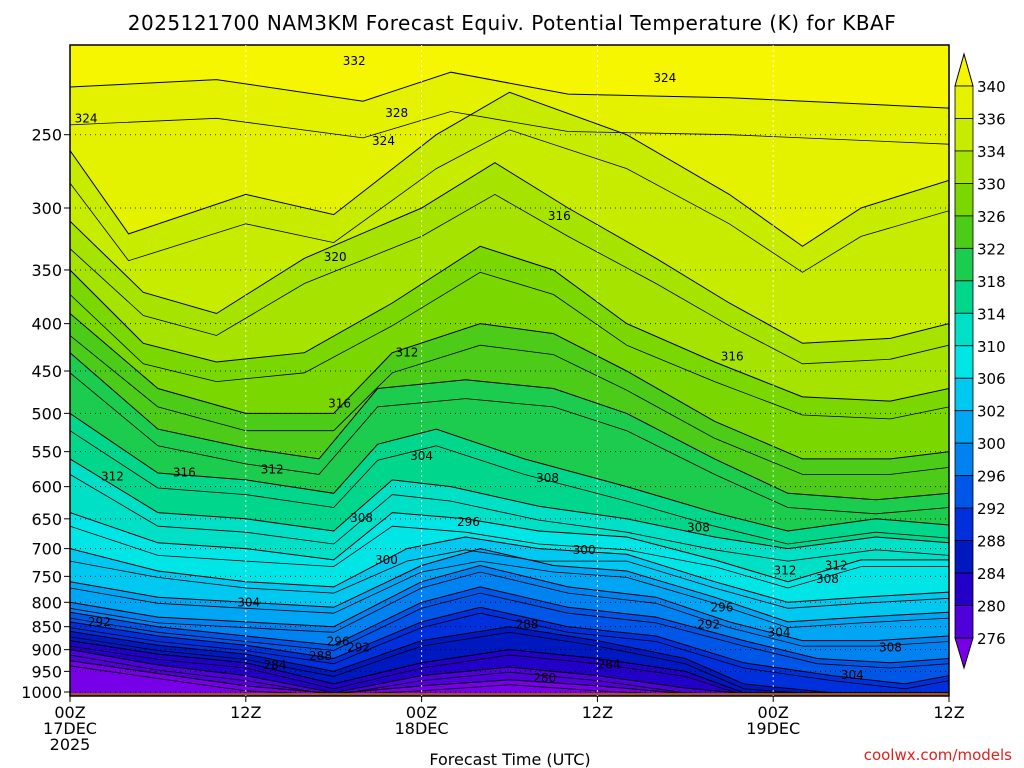 Image resolution: width=1024 pixels, height=768 pixels. Describe the element at coordinates (509, 678) in the screenshot. I see `theta-e-band` at that location.